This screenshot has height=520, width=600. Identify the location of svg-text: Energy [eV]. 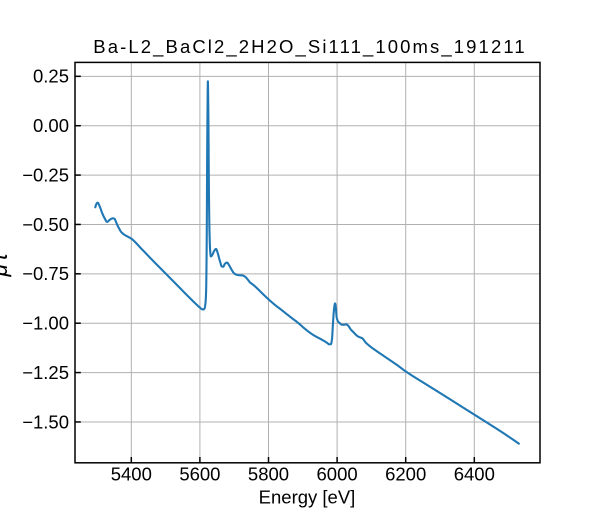
(307, 497).